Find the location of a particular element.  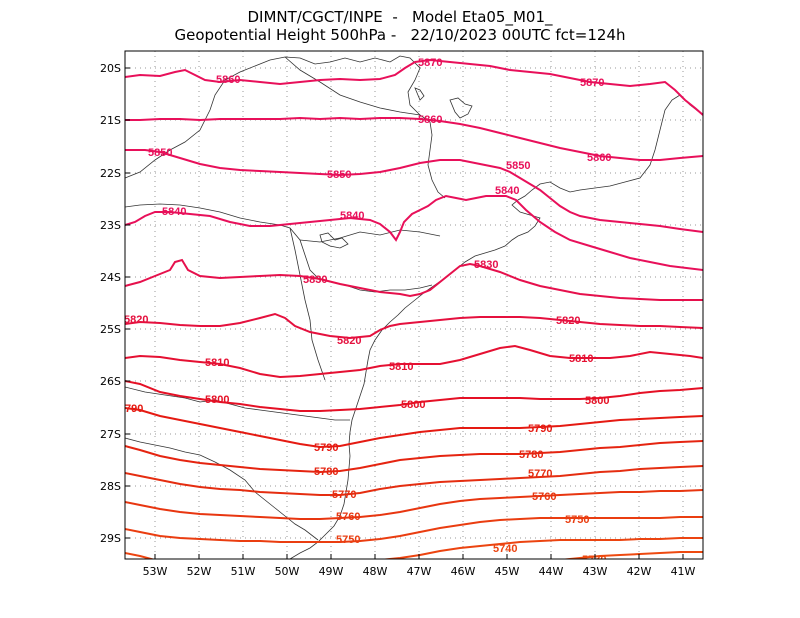

lake-furnas is located at coordinates (461, 108).